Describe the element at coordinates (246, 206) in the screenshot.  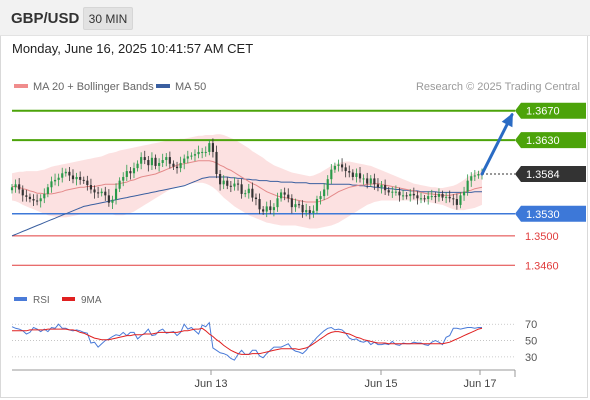
I see `ma50-line` at that location.